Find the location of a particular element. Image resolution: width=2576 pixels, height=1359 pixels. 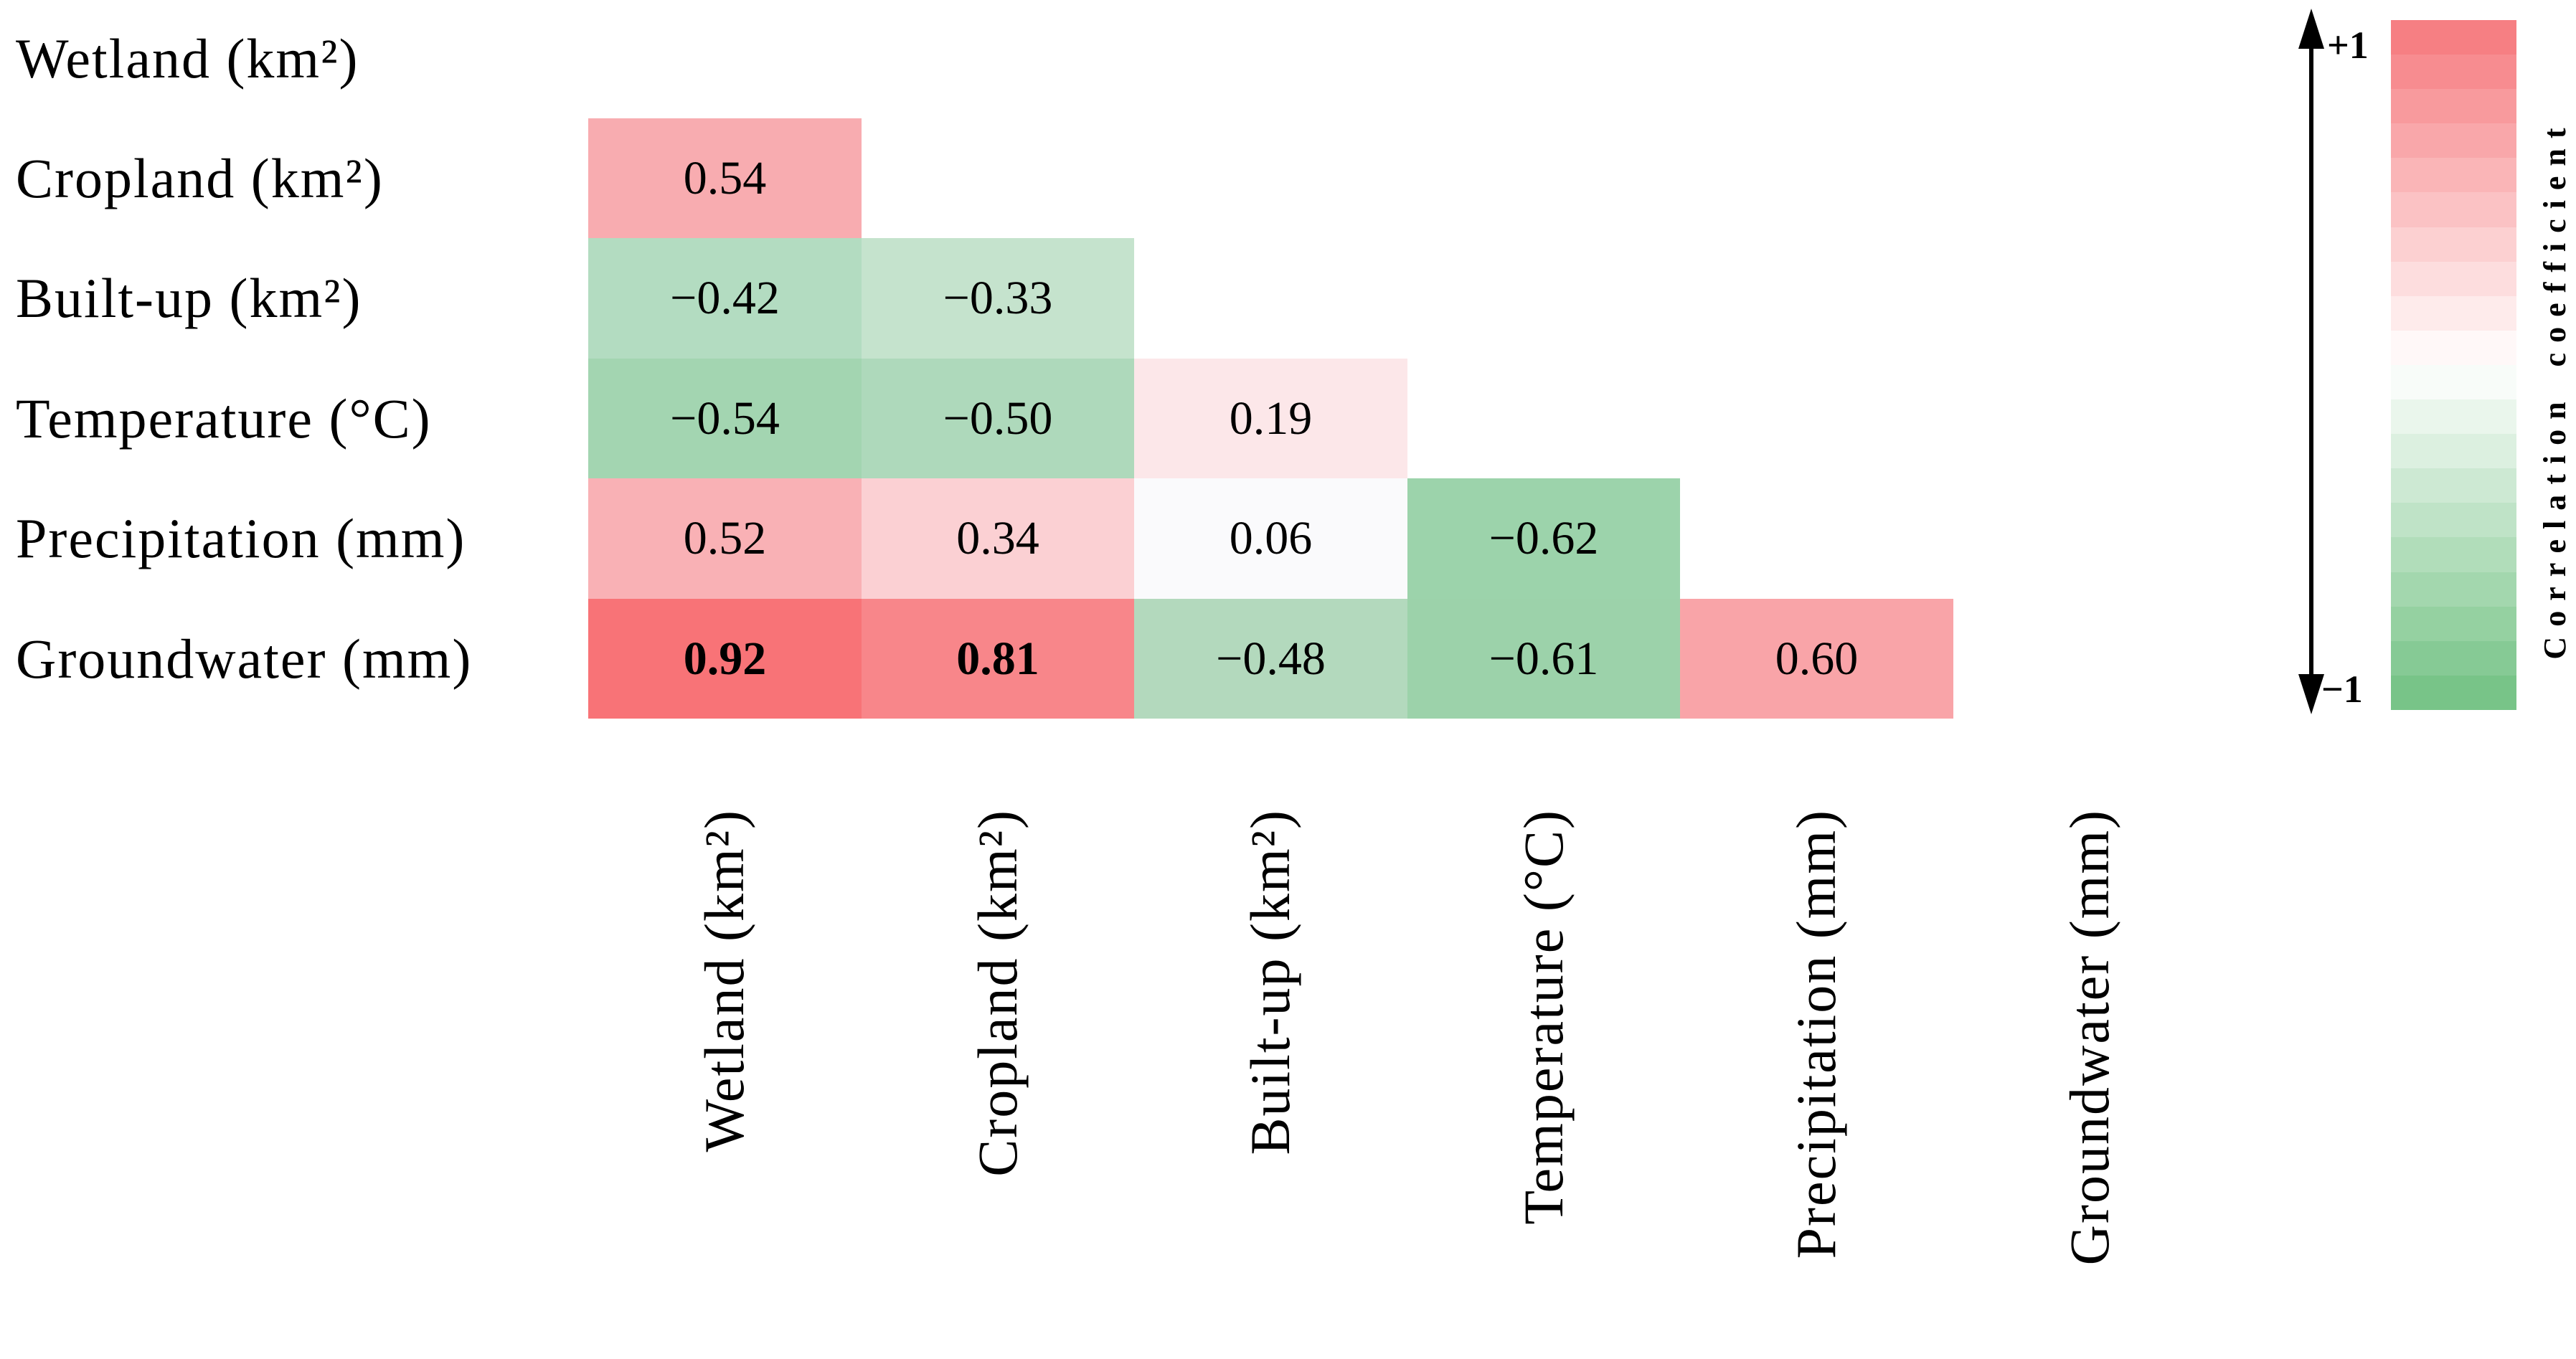

matrix-cell: −0.48 is located at coordinates (1270, 659).